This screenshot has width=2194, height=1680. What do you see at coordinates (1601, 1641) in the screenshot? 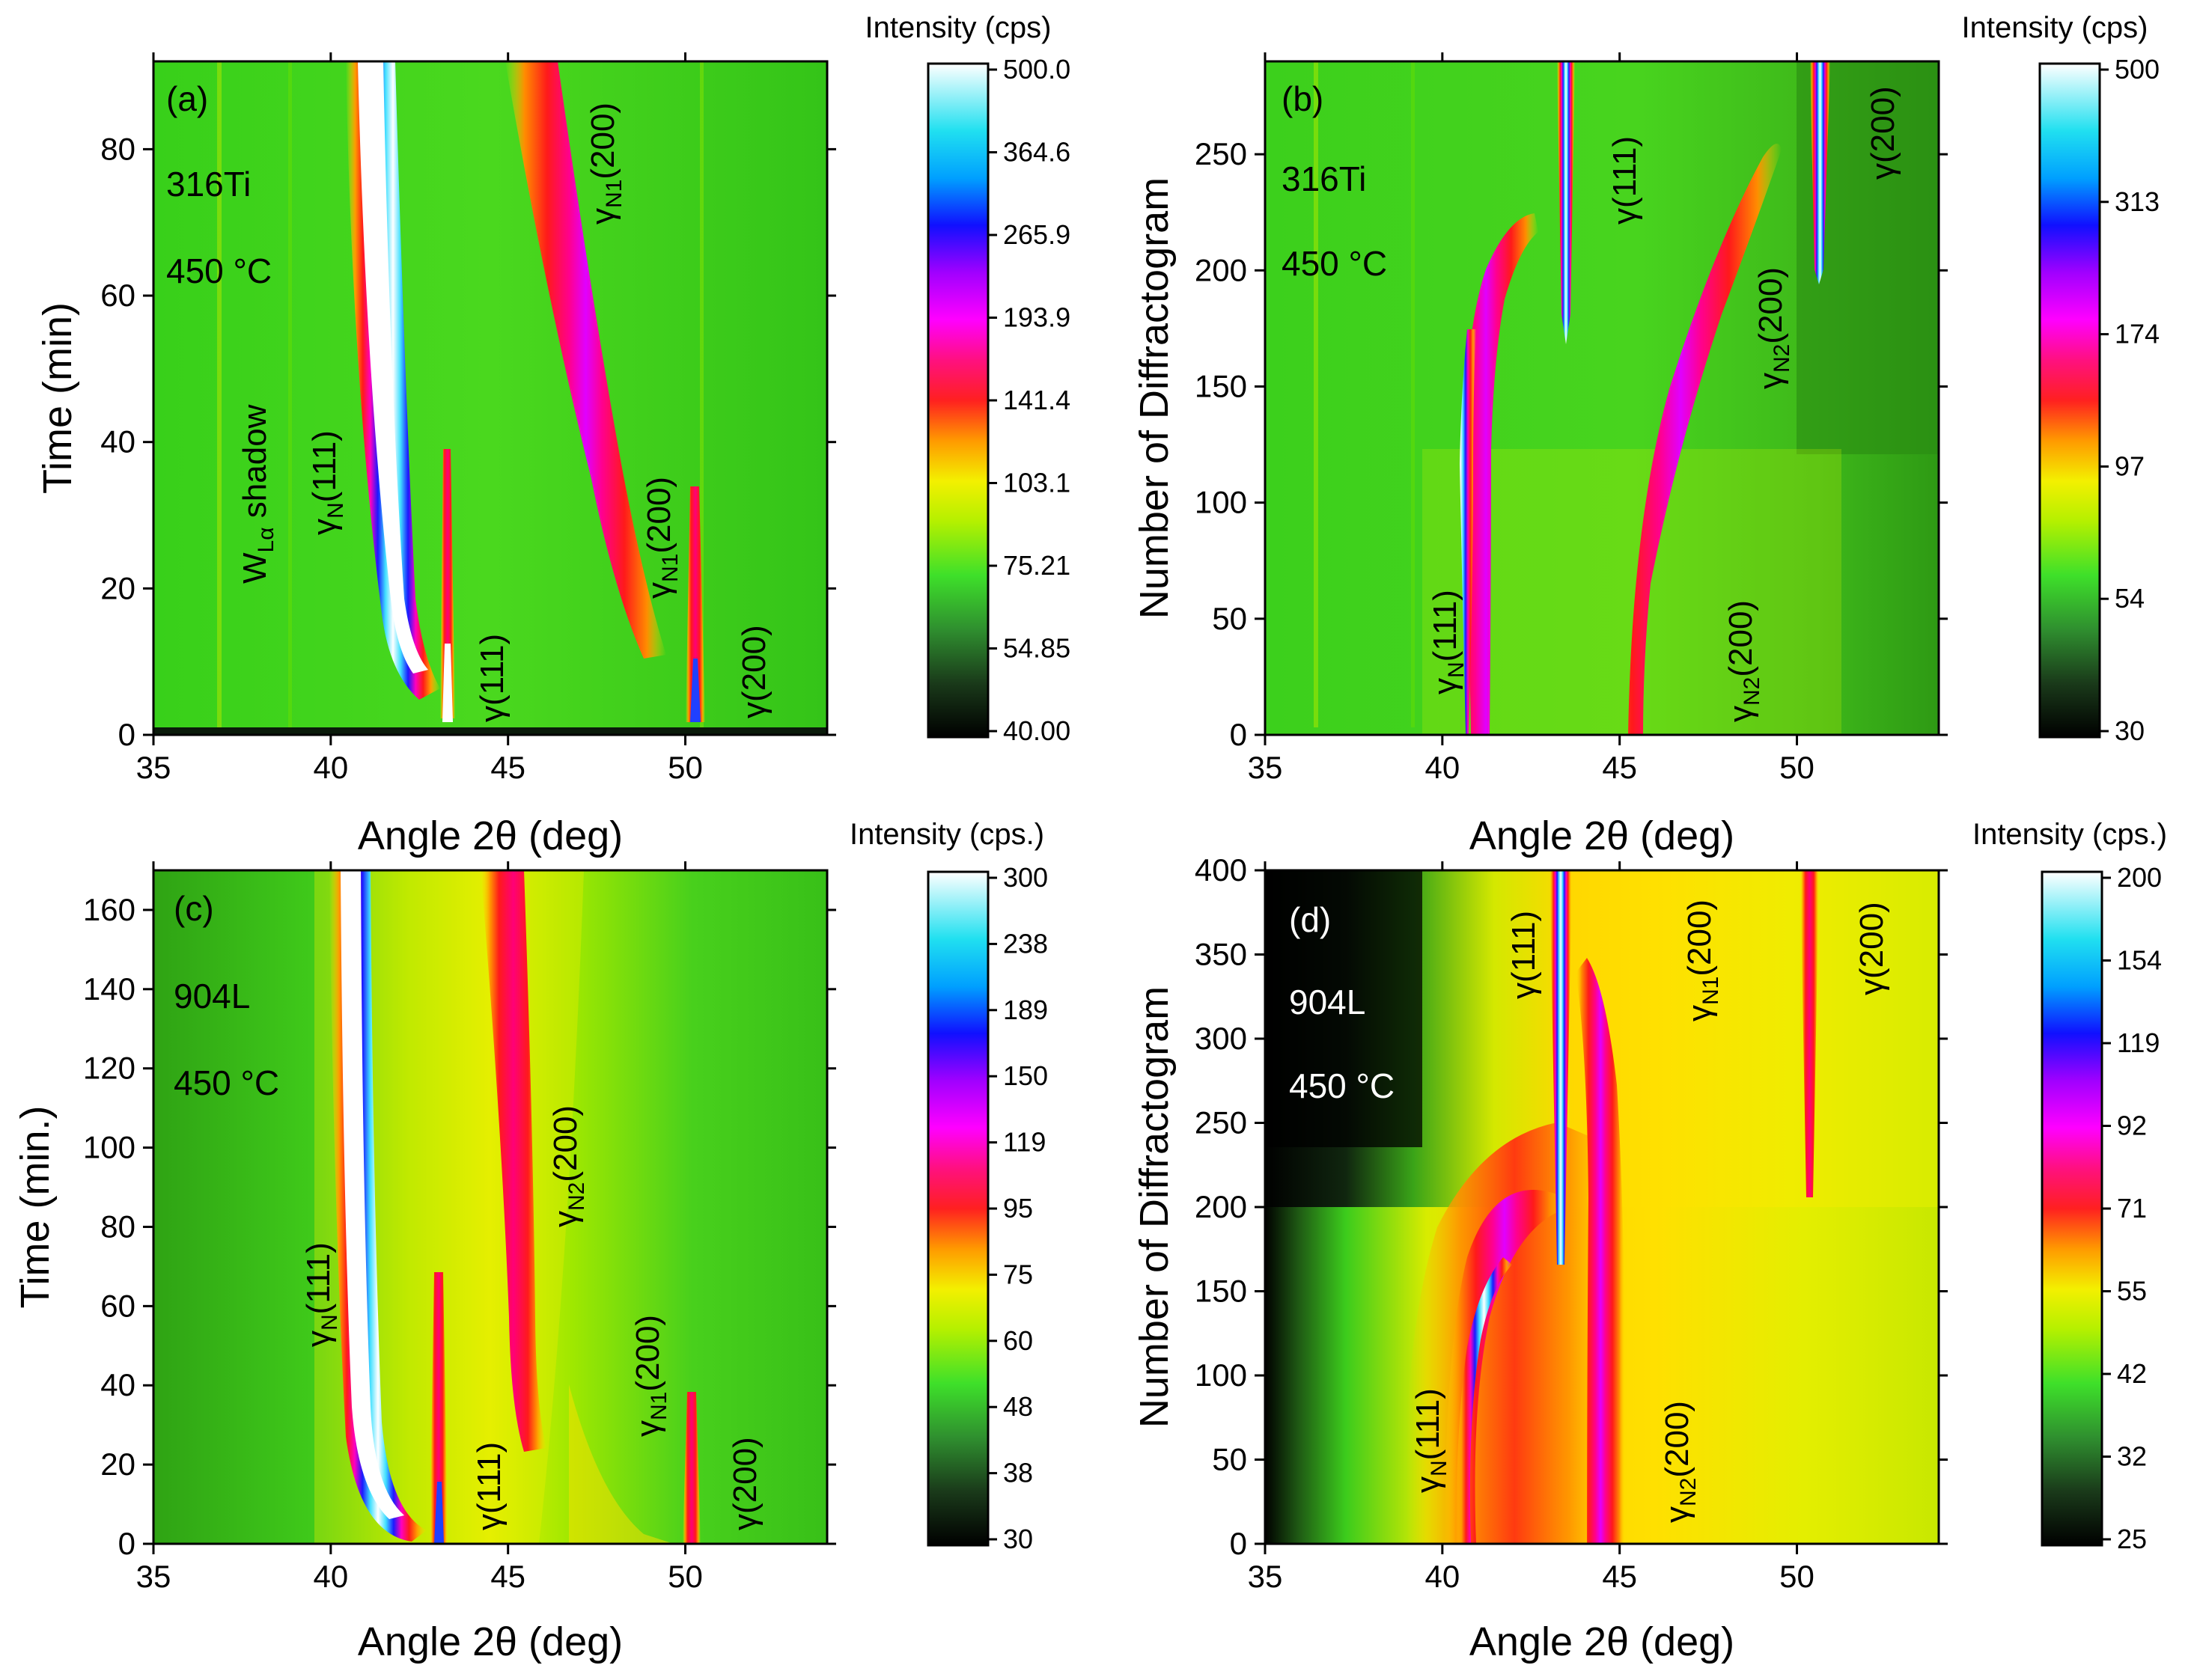
I see `x-axis-label-d: Angle 2θ (deg)` at bounding box center [1601, 1641].